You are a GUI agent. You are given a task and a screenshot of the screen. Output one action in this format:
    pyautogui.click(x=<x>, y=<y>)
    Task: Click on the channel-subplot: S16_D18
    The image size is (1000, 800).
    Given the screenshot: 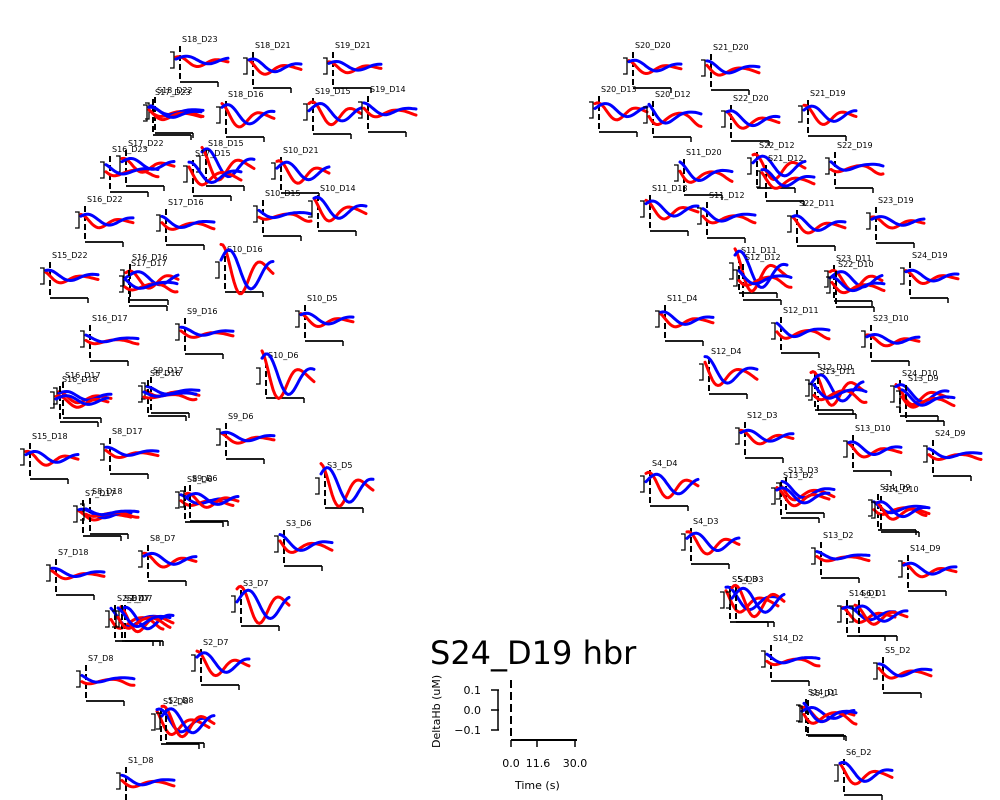 What is the action you would take?
    pyautogui.click(x=80, y=401)
    